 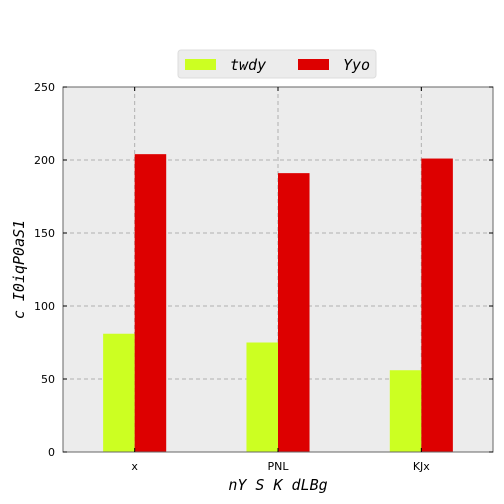 What do you see at coordinates (262, 397) in the screenshot?
I see `bar-twdy-PNL` at bounding box center [262, 397].